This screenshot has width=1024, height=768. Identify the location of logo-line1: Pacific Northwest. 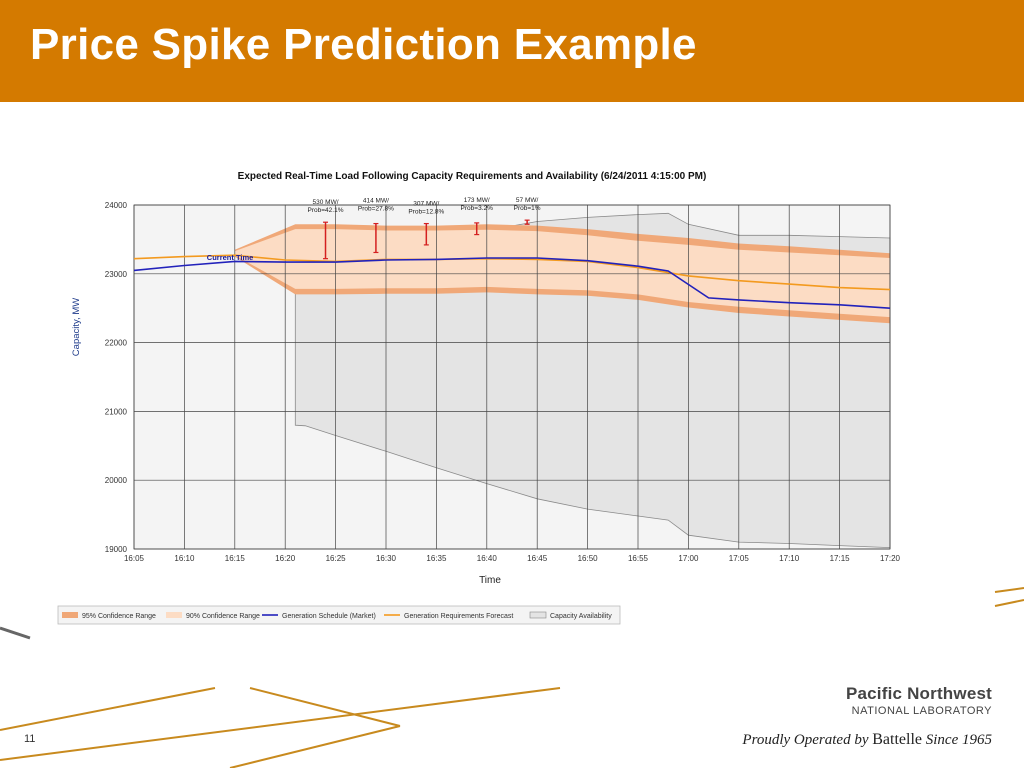
(918, 693).